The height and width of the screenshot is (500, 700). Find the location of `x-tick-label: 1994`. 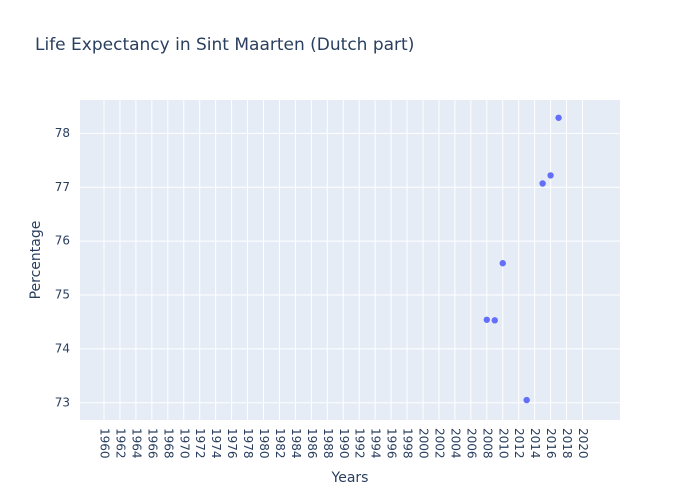

x-tick-label: 1994 is located at coordinates (376, 443).